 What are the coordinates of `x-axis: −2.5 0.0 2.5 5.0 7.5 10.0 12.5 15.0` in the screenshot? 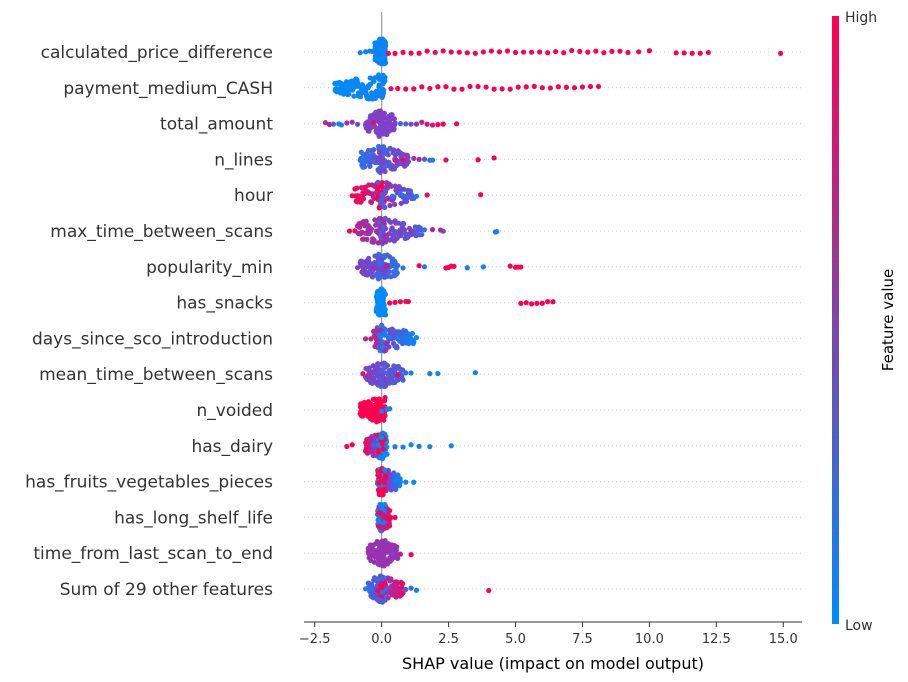 It's located at (550, 634).